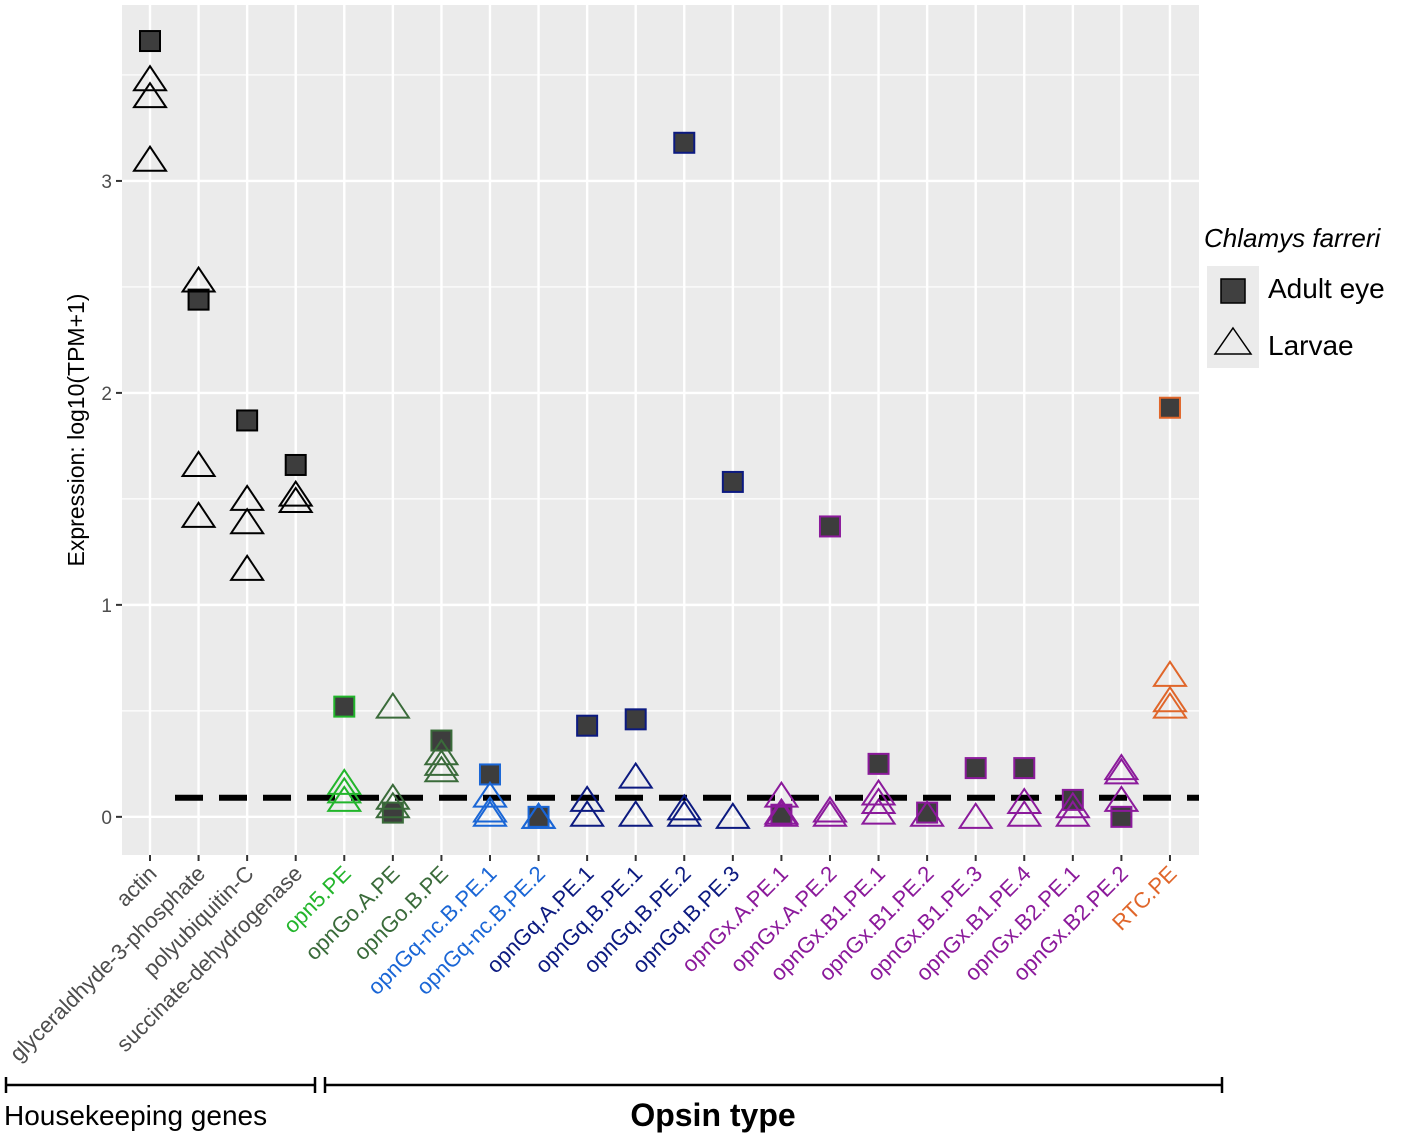 The image size is (1414, 1140). What do you see at coordinates (614, 1105) in the screenshot?
I see `group-brackets: Housekeeping genes Opsin type` at bounding box center [614, 1105].